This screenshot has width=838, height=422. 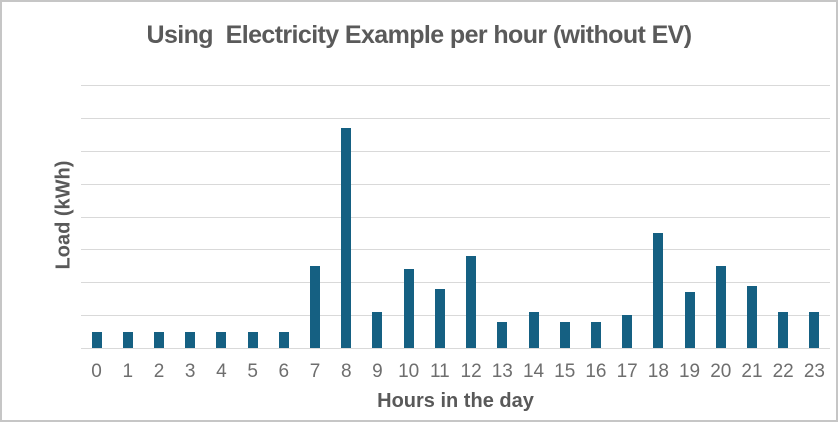 What do you see at coordinates (409, 371) in the screenshot?
I see `x-tick-label-10: 10` at bounding box center [409, 371].